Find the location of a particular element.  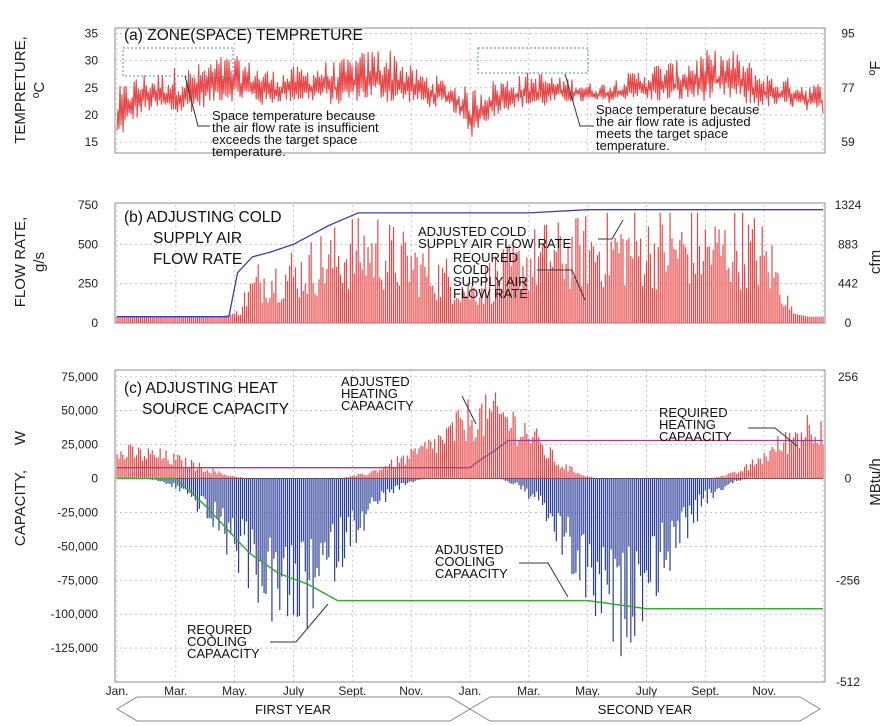

panel-a-ylabel-line1: TEMPRETURE, is located at coordinates (20, 90).